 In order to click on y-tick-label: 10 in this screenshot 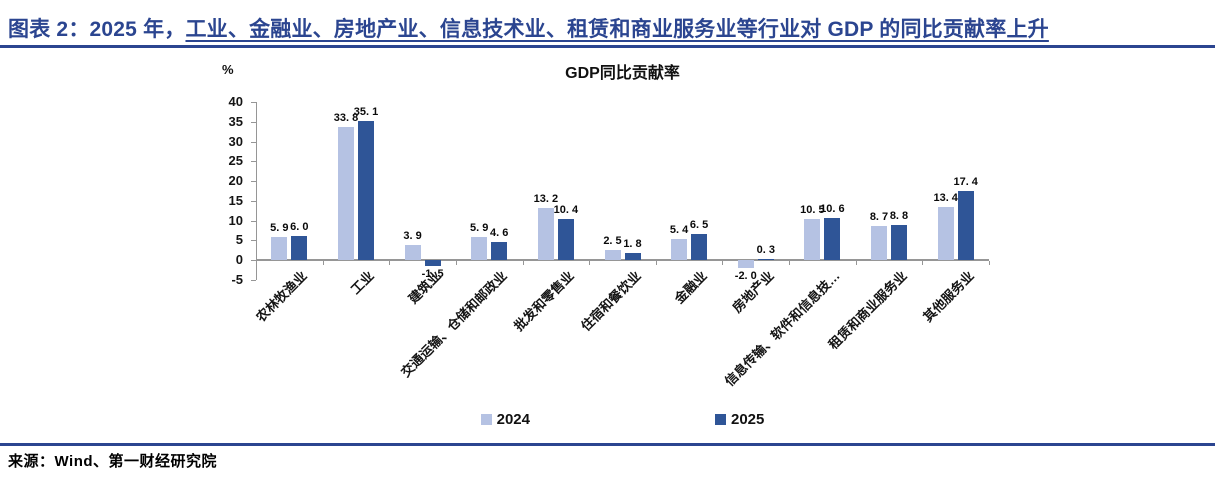, I will do `click(235, 220)`.